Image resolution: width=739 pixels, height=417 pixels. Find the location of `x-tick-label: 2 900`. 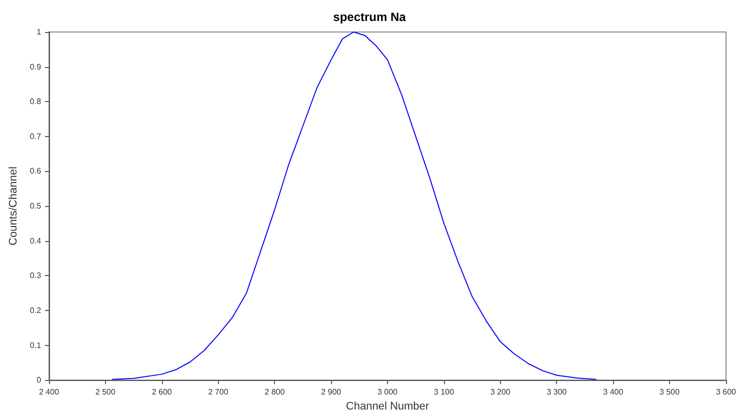

x-tick-label: 2 900 is located at coordinates (331, 392).